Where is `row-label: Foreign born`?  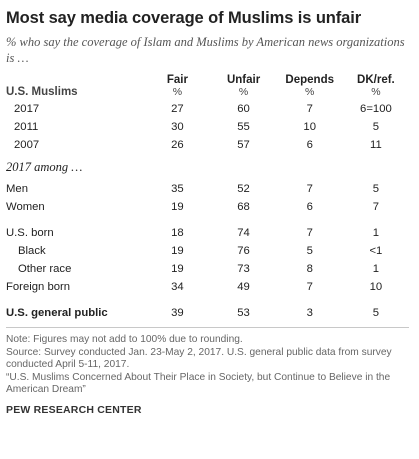
row-label: Foreign born is located at coordinates (38, 287).